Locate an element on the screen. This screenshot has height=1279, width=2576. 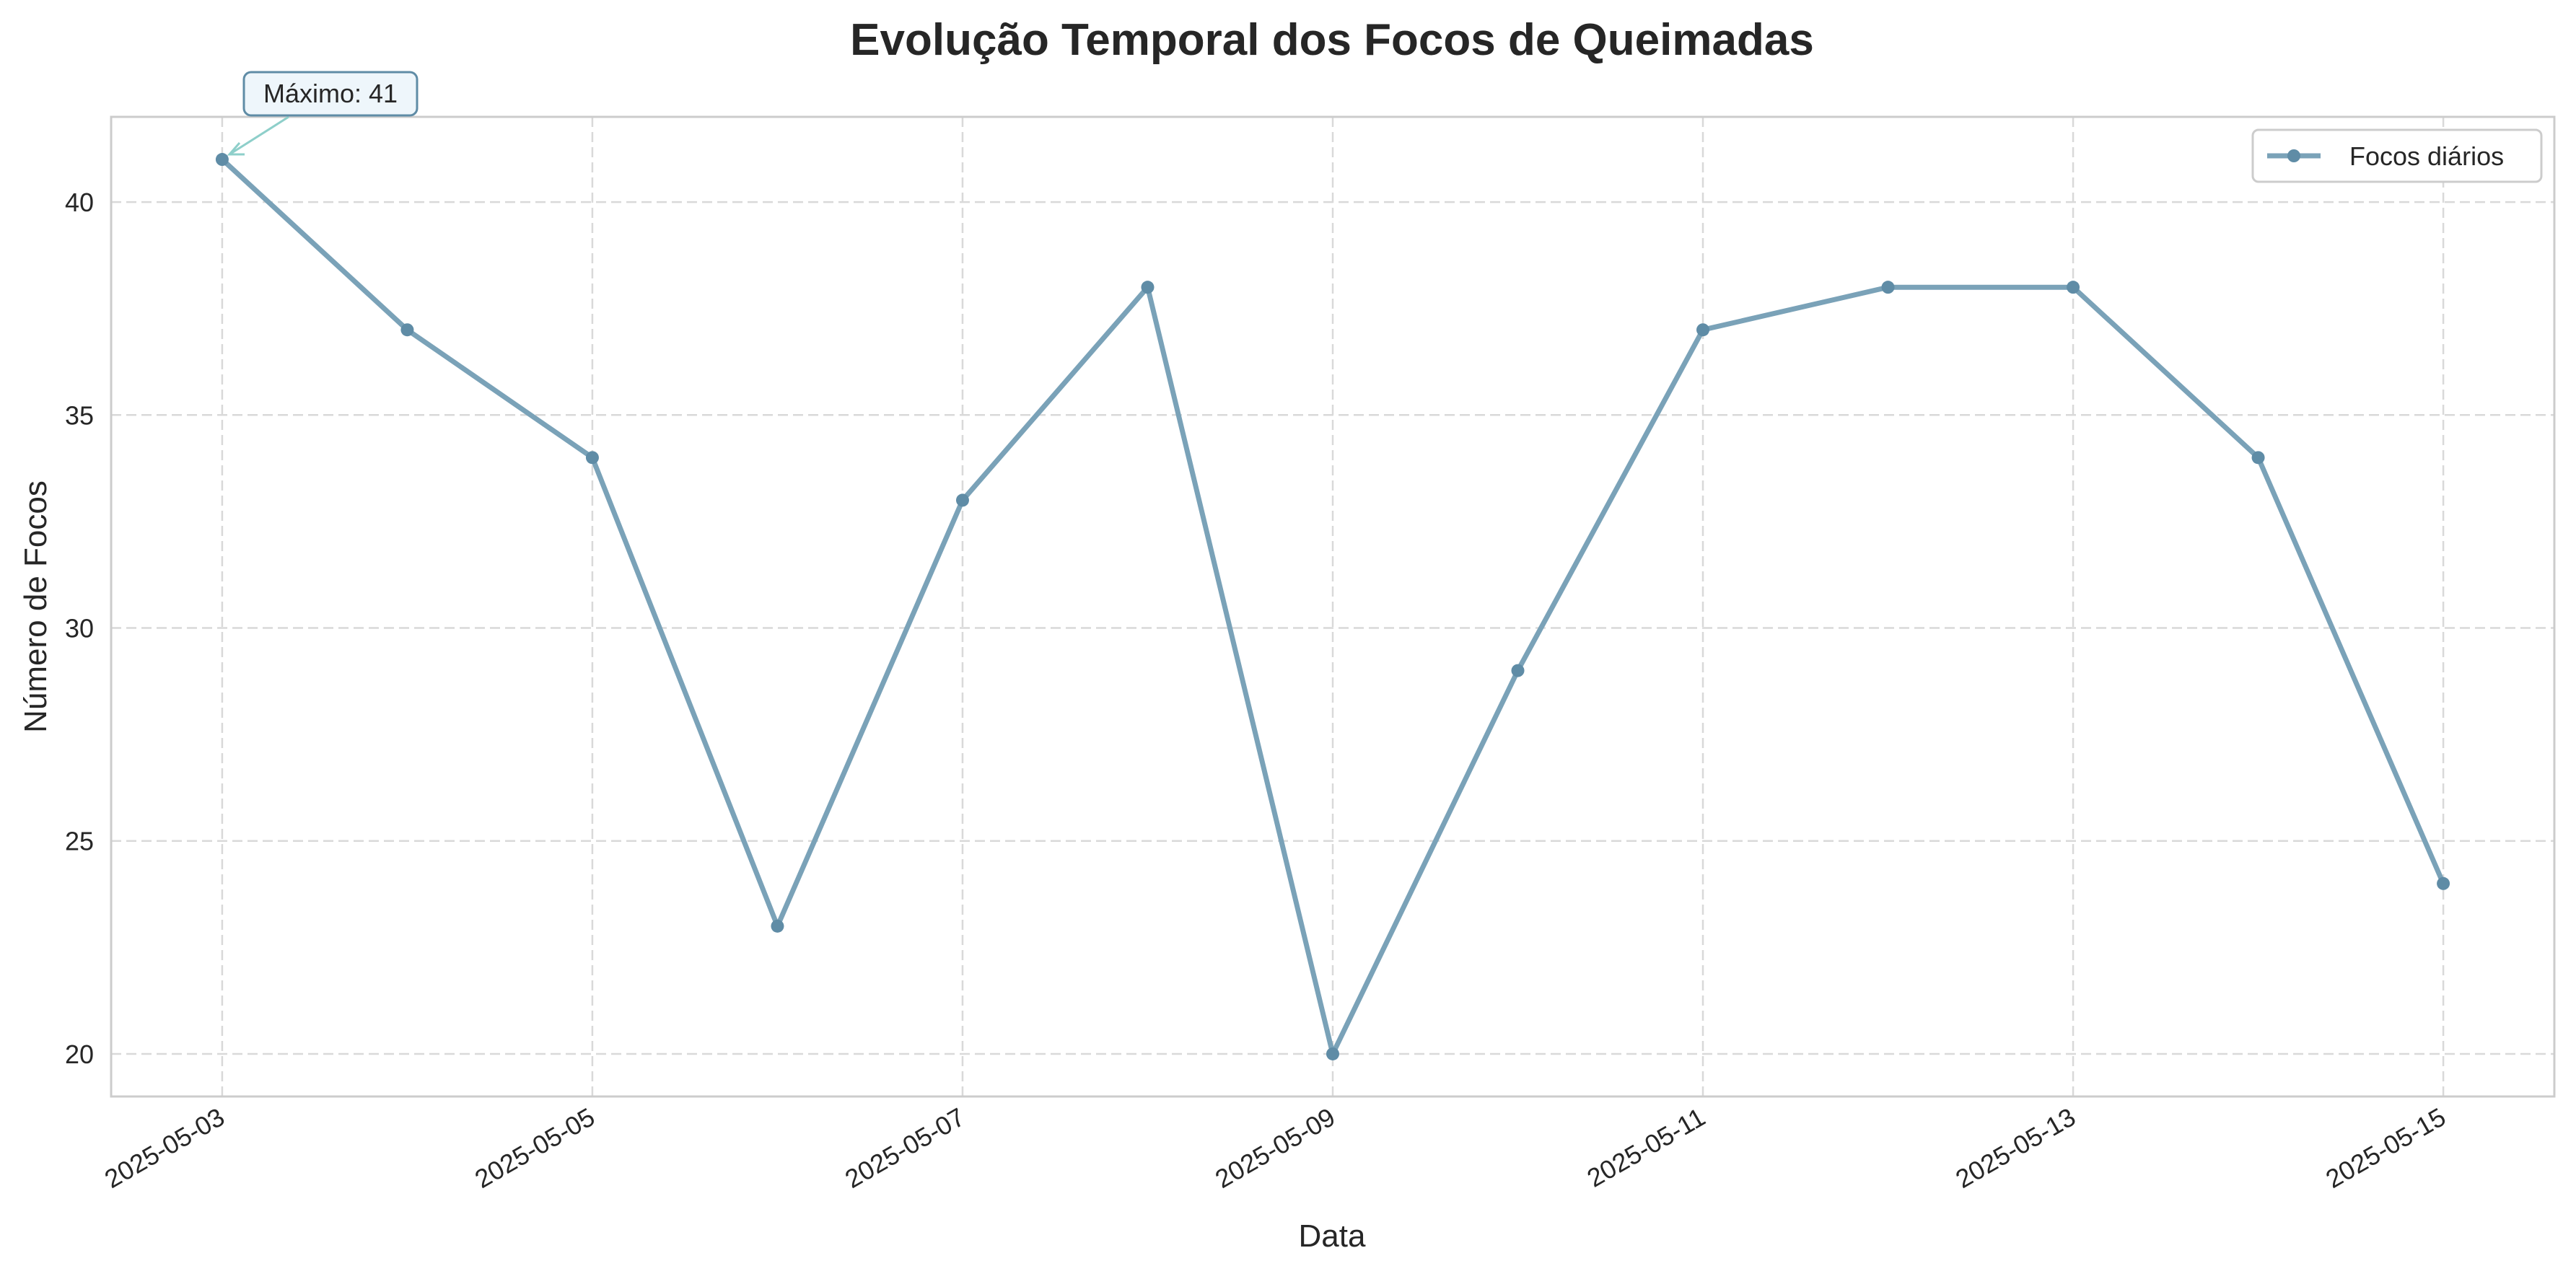
max-annotation: Máximo: 41 is located at coordinates (323, 113).